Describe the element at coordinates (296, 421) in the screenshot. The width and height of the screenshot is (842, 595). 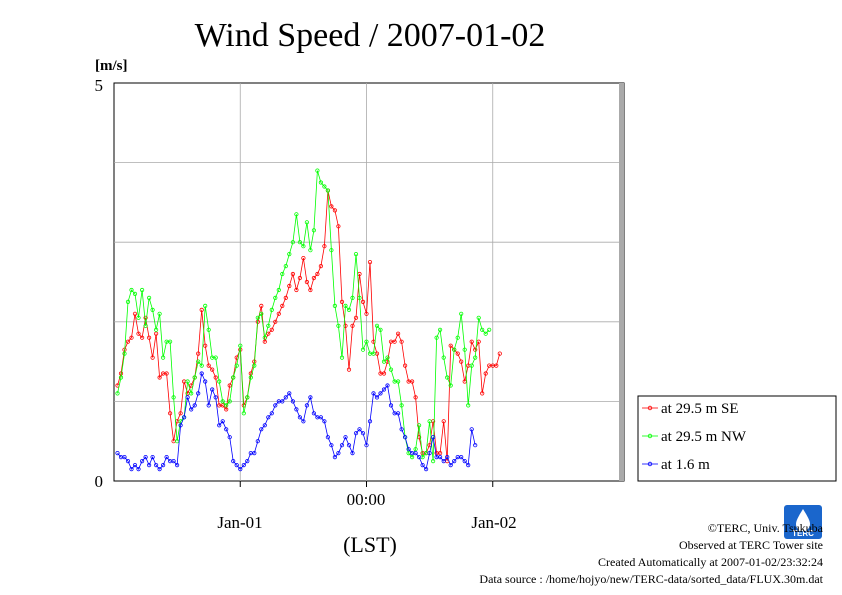
I see `series-line` at that location.